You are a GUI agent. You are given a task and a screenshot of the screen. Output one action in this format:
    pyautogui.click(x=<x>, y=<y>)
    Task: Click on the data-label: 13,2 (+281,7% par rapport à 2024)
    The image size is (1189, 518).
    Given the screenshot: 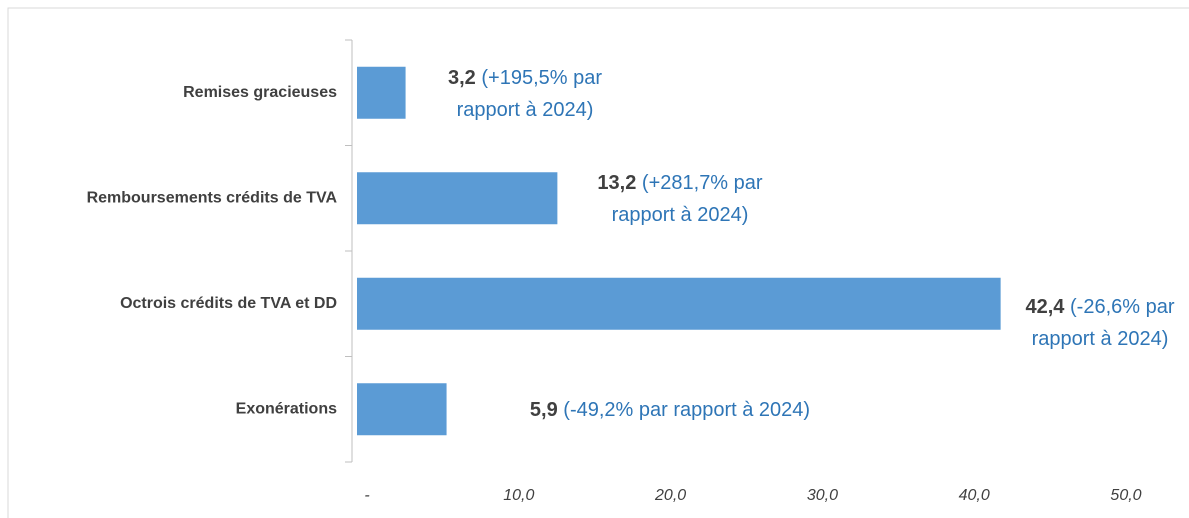 What is the action you would take?
    pyautogui.click(x=680, y=199)
    